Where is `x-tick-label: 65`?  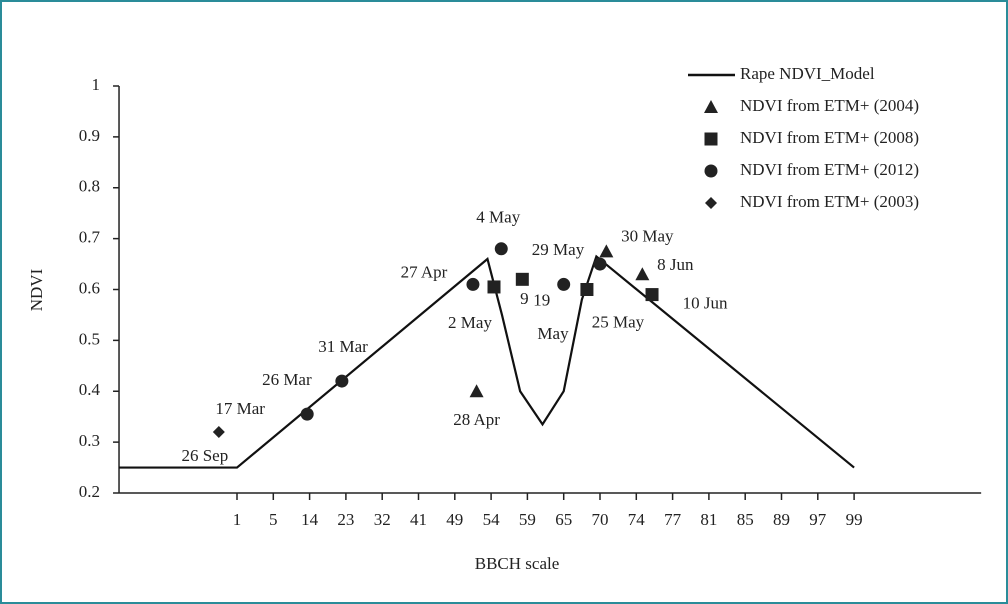
x-tick-label: 65 is located at coordinates (563, 519).